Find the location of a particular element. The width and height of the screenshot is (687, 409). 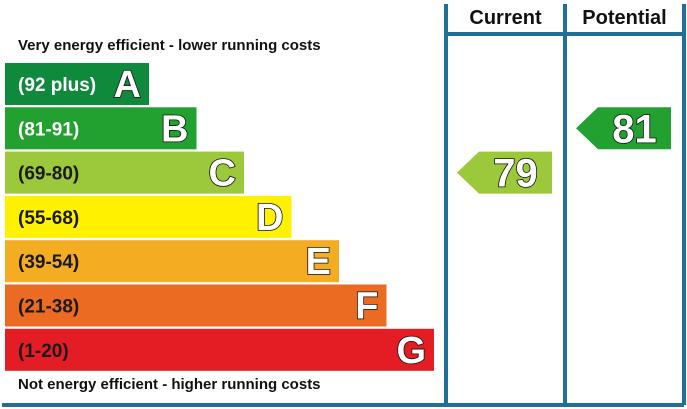

band-bar-f is located at coordinates (196, 305).